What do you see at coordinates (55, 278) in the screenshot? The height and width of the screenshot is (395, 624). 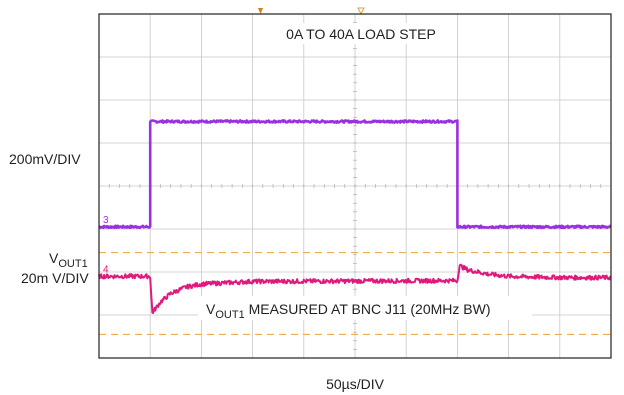 I see `ch4-scale-label: 20m V/DIV` at bounding box center [55, 278].